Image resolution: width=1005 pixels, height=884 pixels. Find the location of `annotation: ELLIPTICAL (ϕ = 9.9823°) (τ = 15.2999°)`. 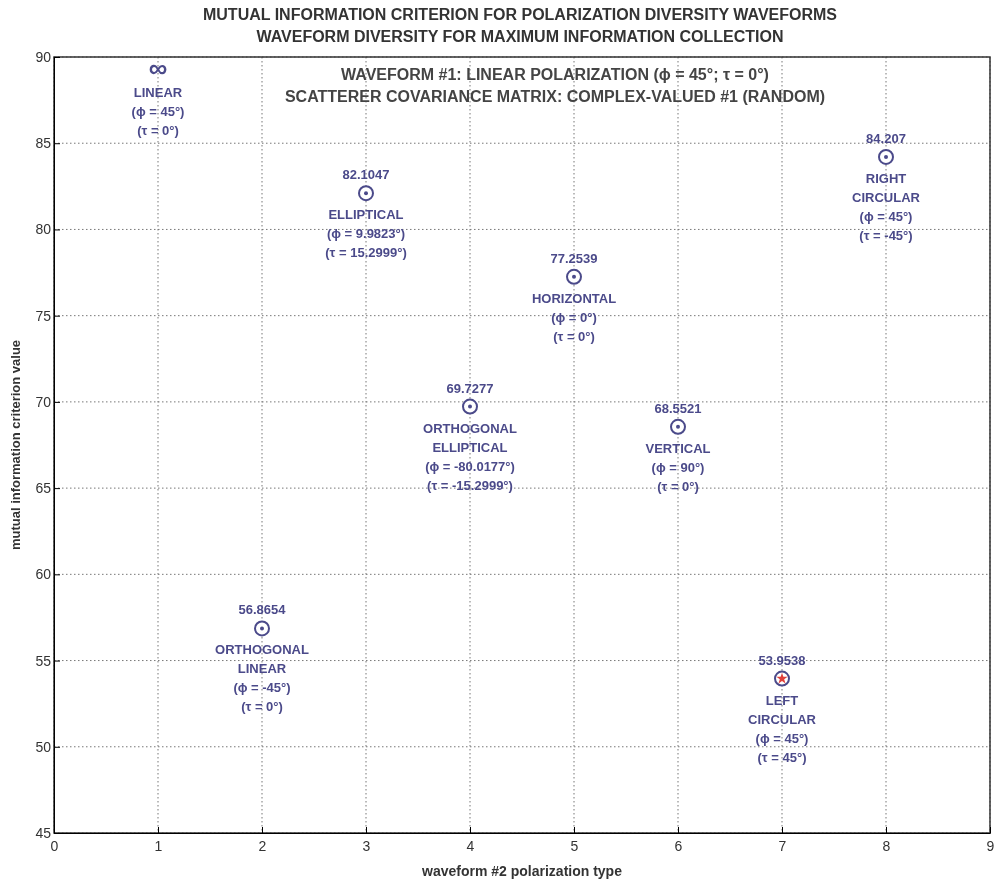

annotation: ELLIPTICAL (ϕ = 9.9823°) (τ = 15.2999°) is located at coordinates (366, 234).